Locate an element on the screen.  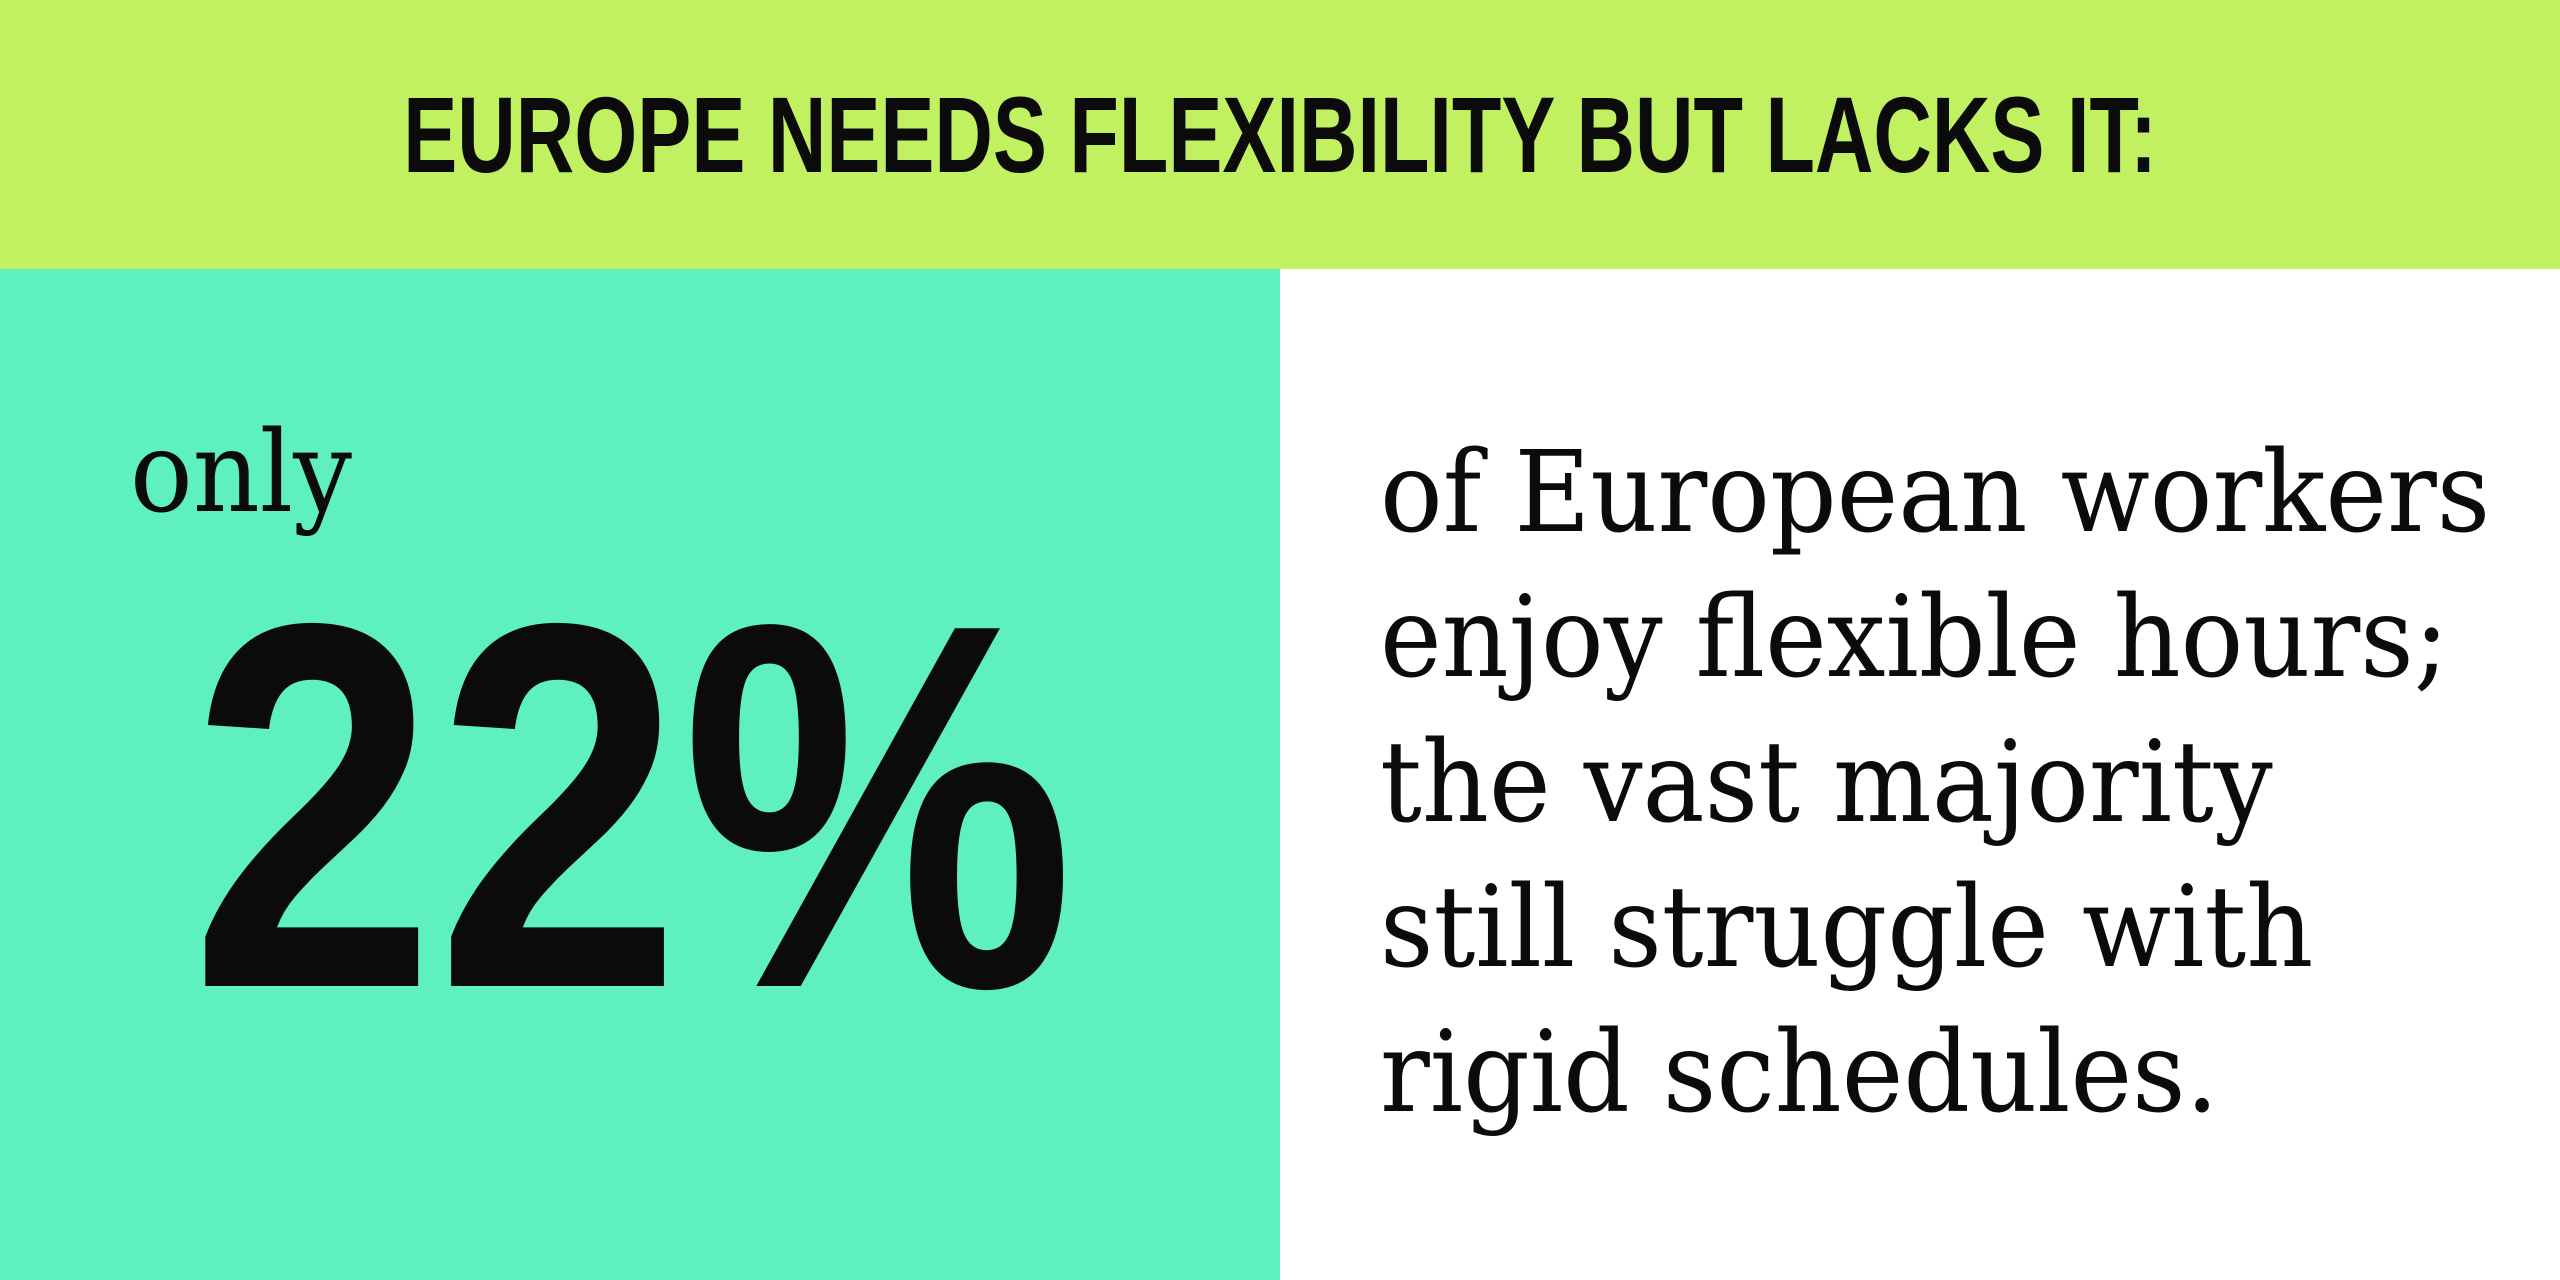
description-line: of European workers is located at coordinates (1935, 493).